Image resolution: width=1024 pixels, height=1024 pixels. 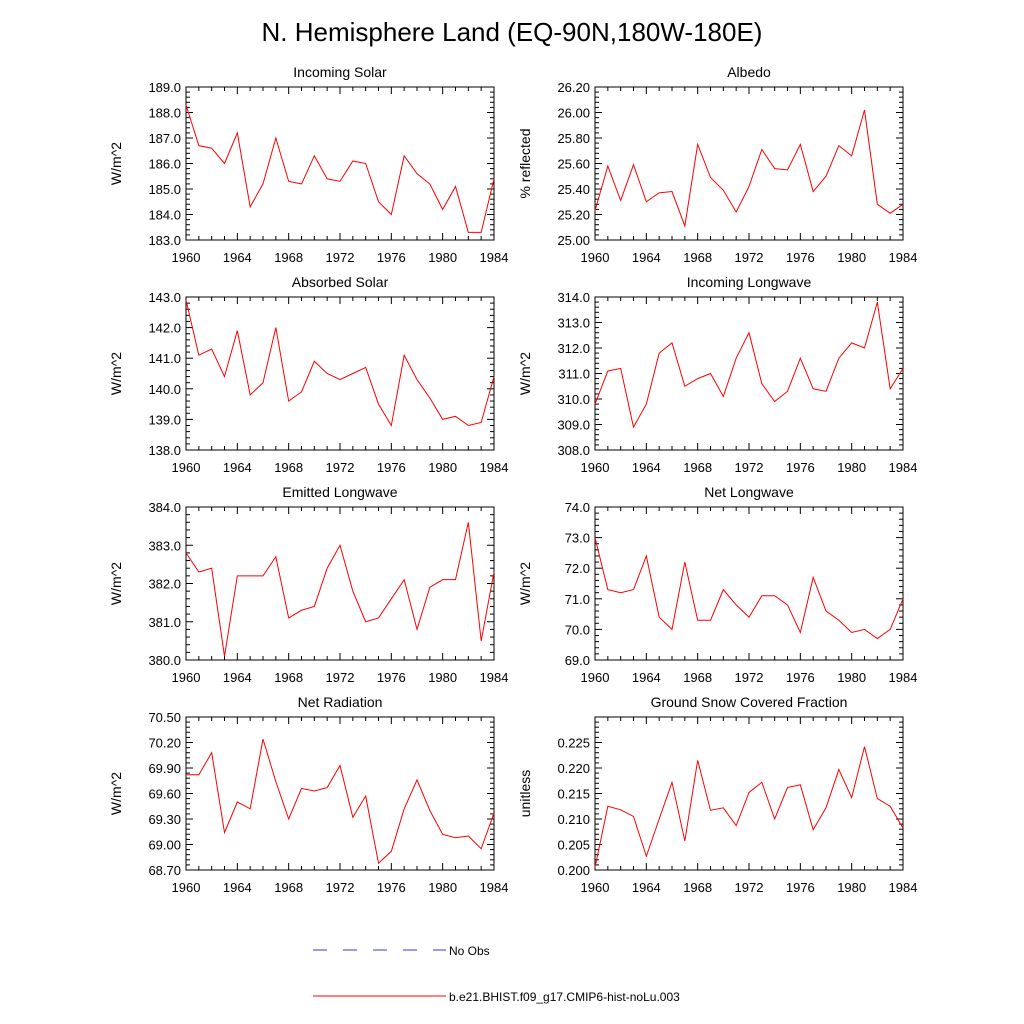 I want to click on y-tick-label: 69.60, so click(x=164, y=794).